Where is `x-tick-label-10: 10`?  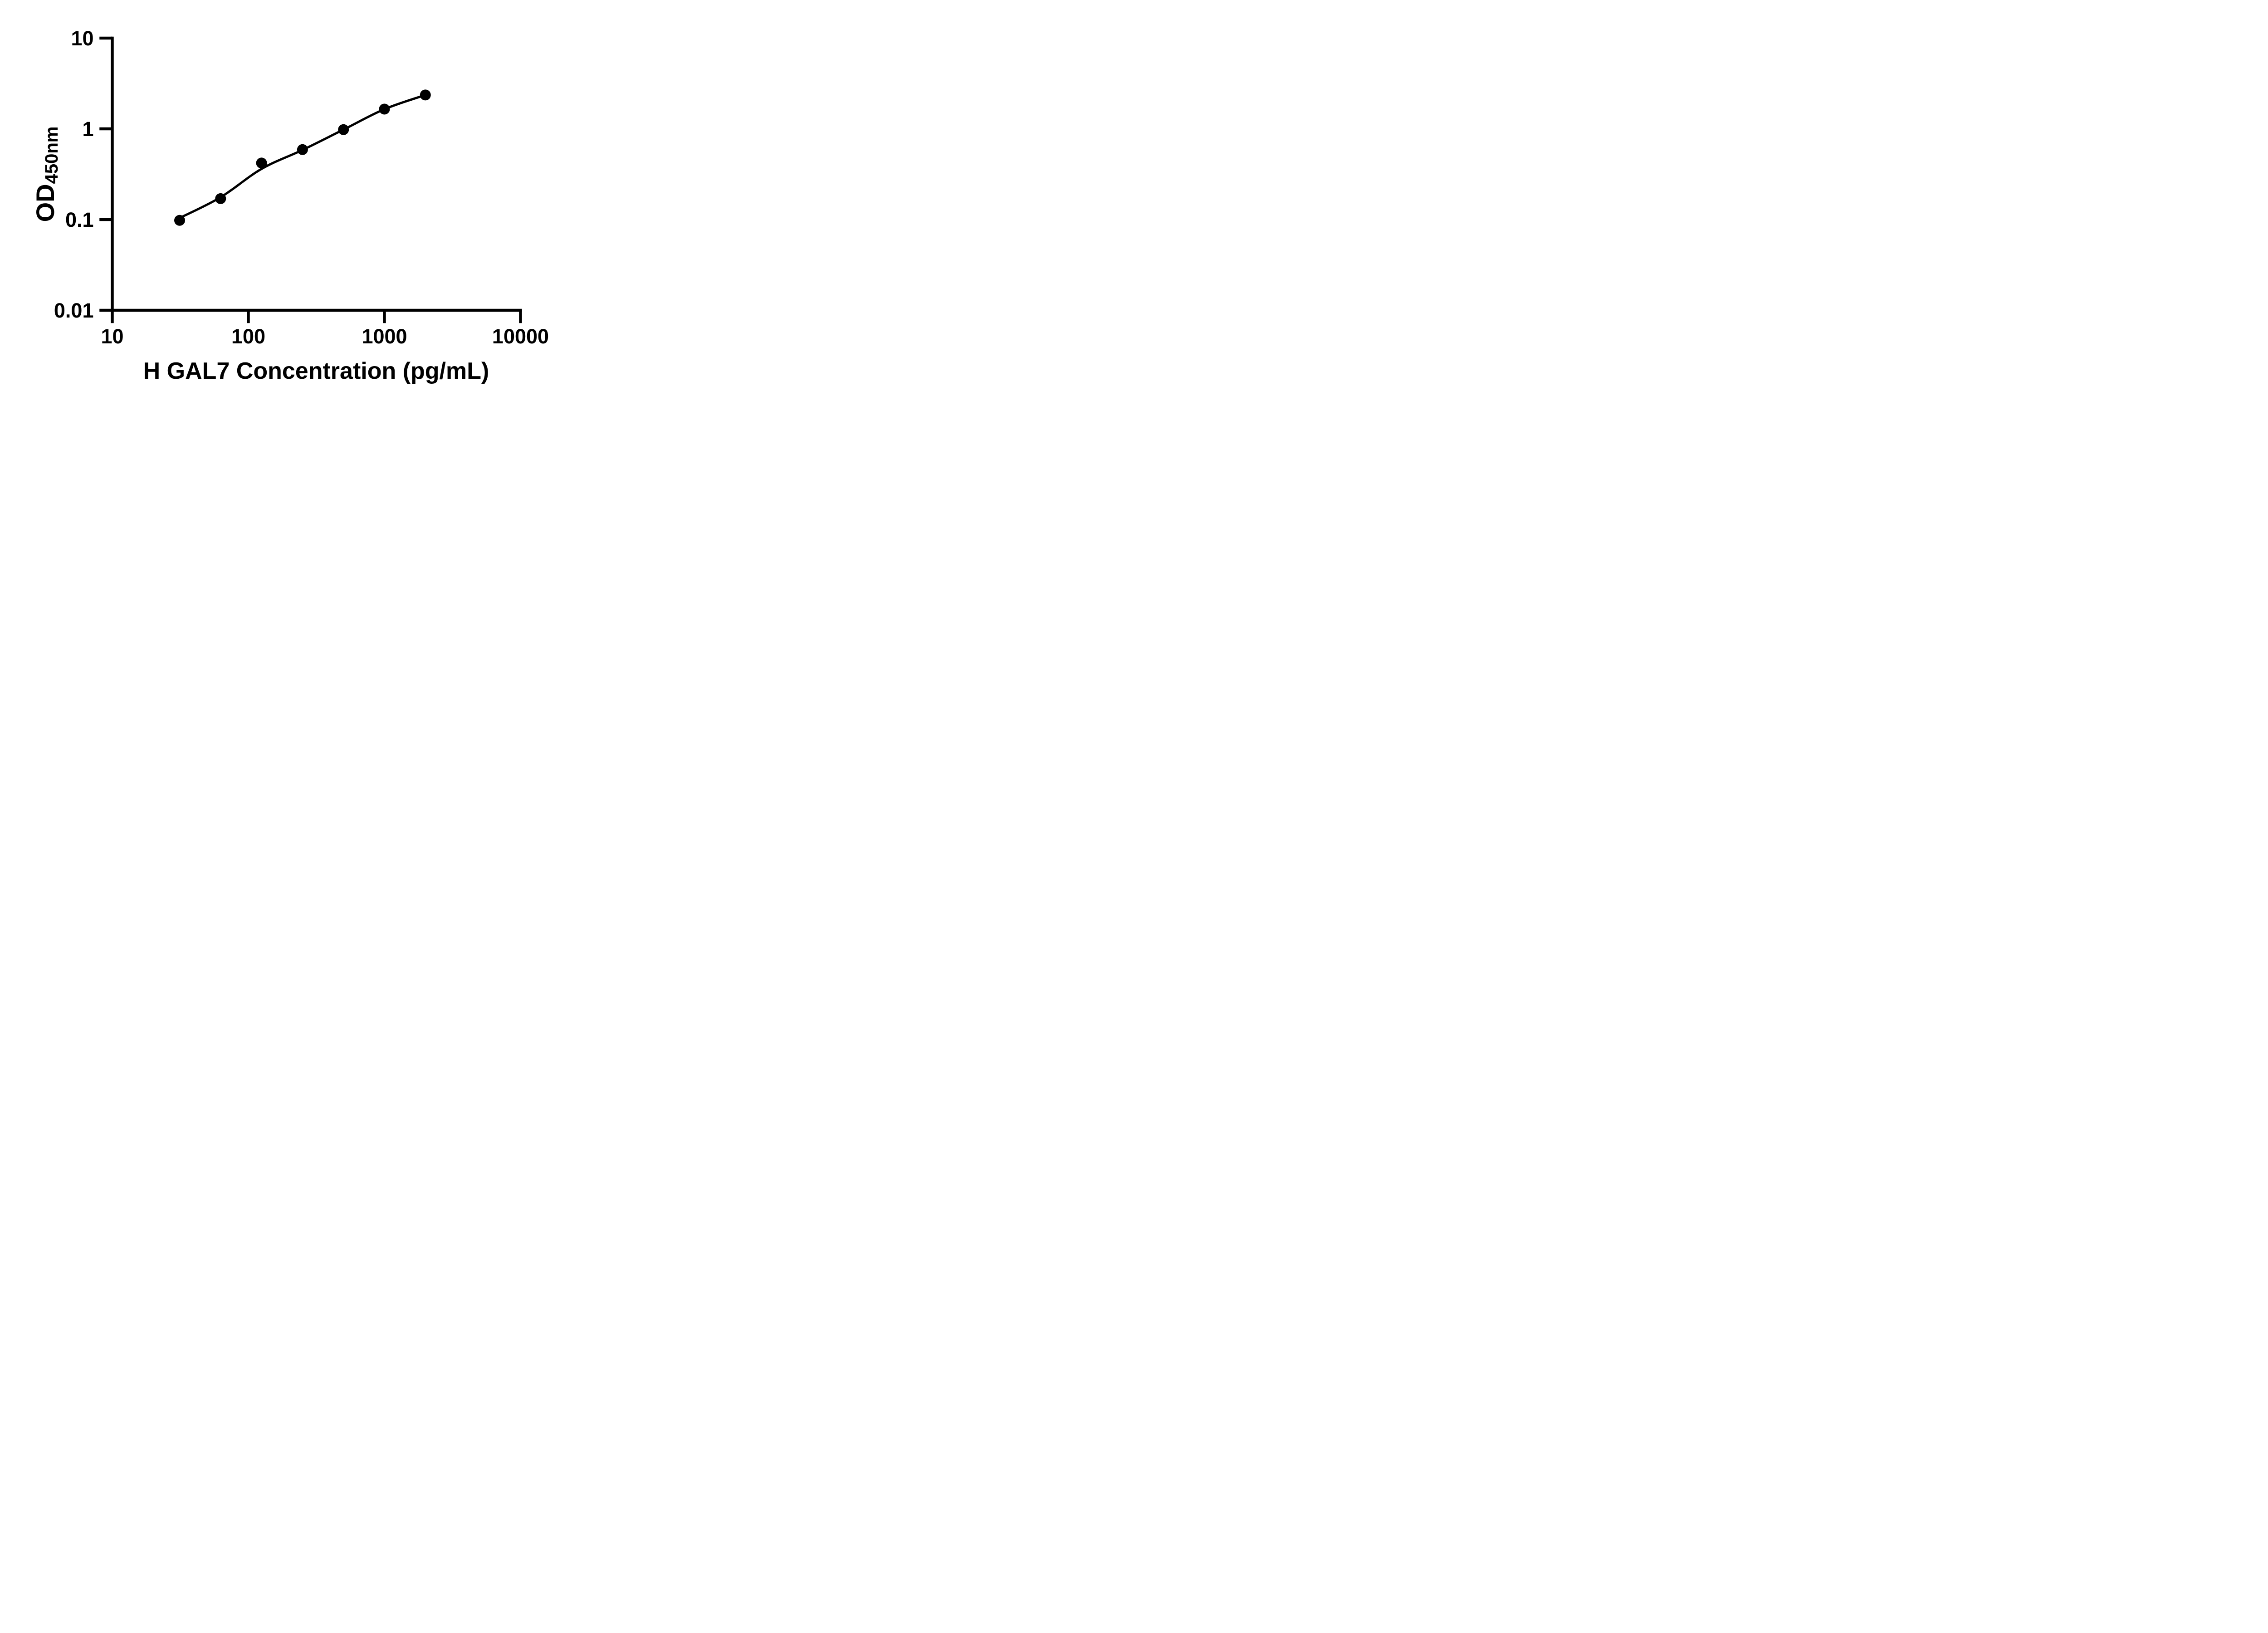
x-tick-label-10: 10 is located at coordinates (112, 336).